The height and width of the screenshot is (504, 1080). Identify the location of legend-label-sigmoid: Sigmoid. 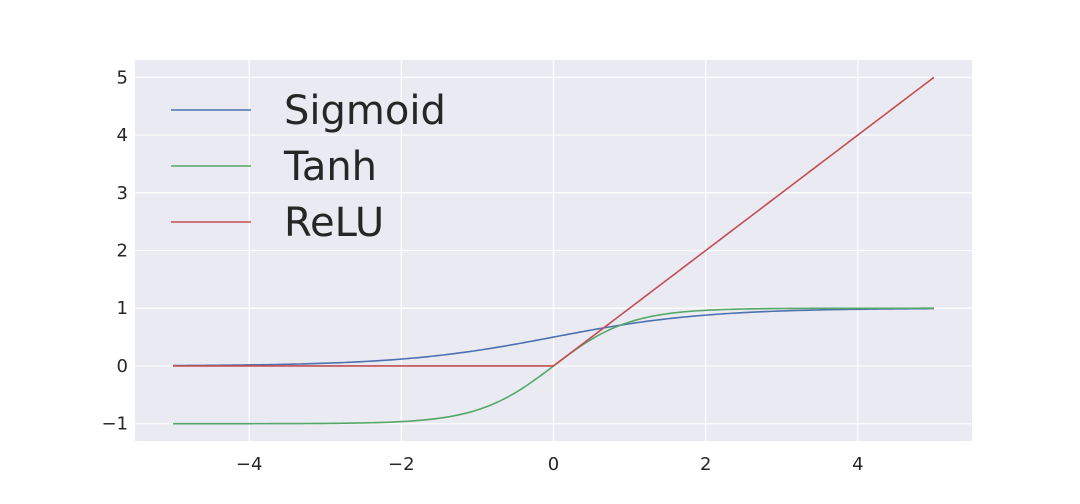
(365, 111).